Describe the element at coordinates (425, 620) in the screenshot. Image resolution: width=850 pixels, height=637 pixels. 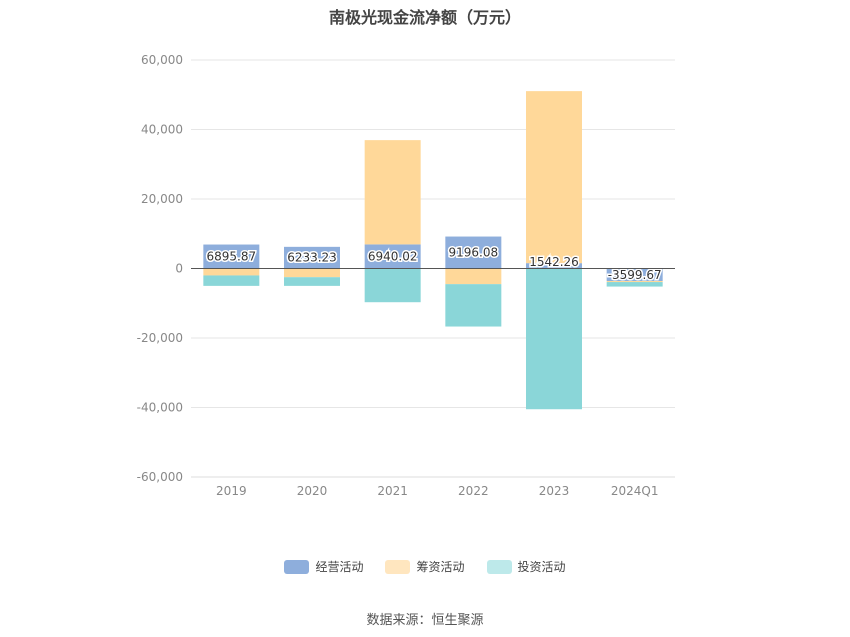
I see `source-note: 数据来源：恒生聚源` at that location.